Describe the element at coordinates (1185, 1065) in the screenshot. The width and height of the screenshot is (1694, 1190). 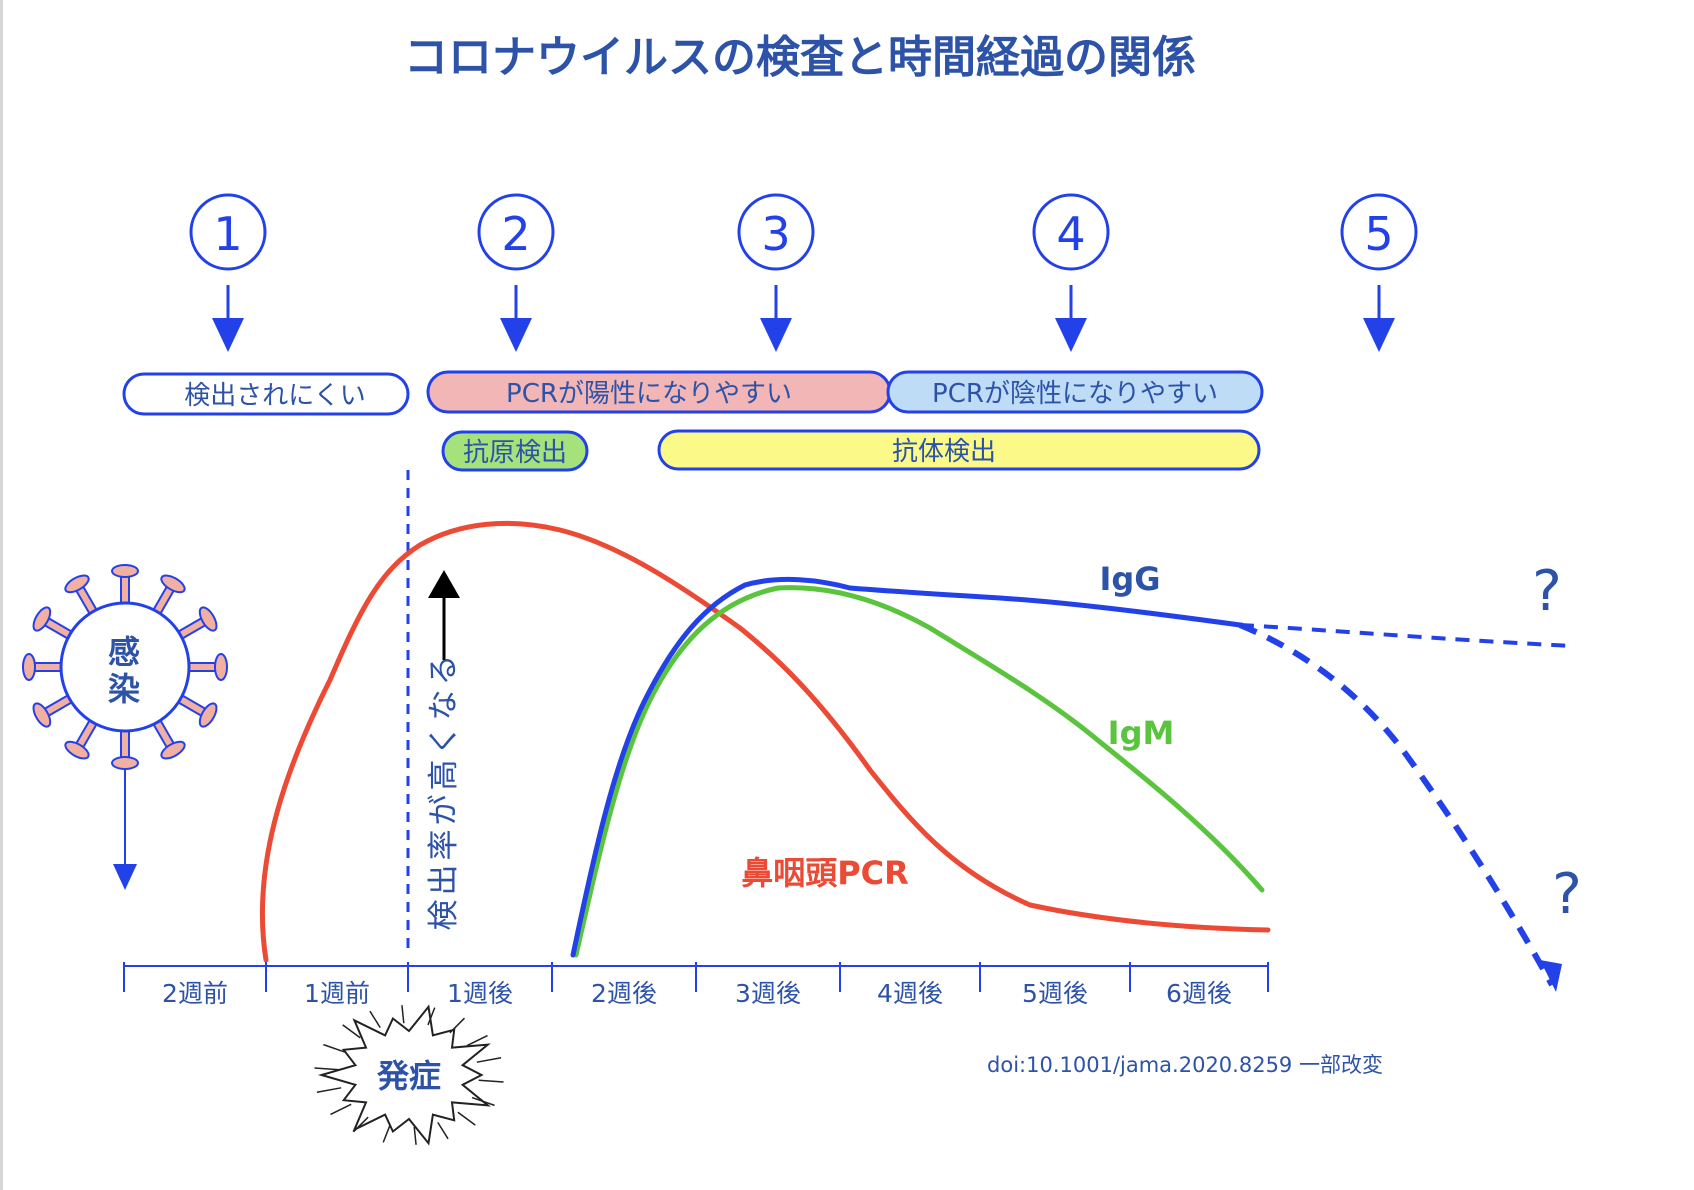
I see `citation: doi:10.1001/jama.2020.8259 一部改変` at that location.